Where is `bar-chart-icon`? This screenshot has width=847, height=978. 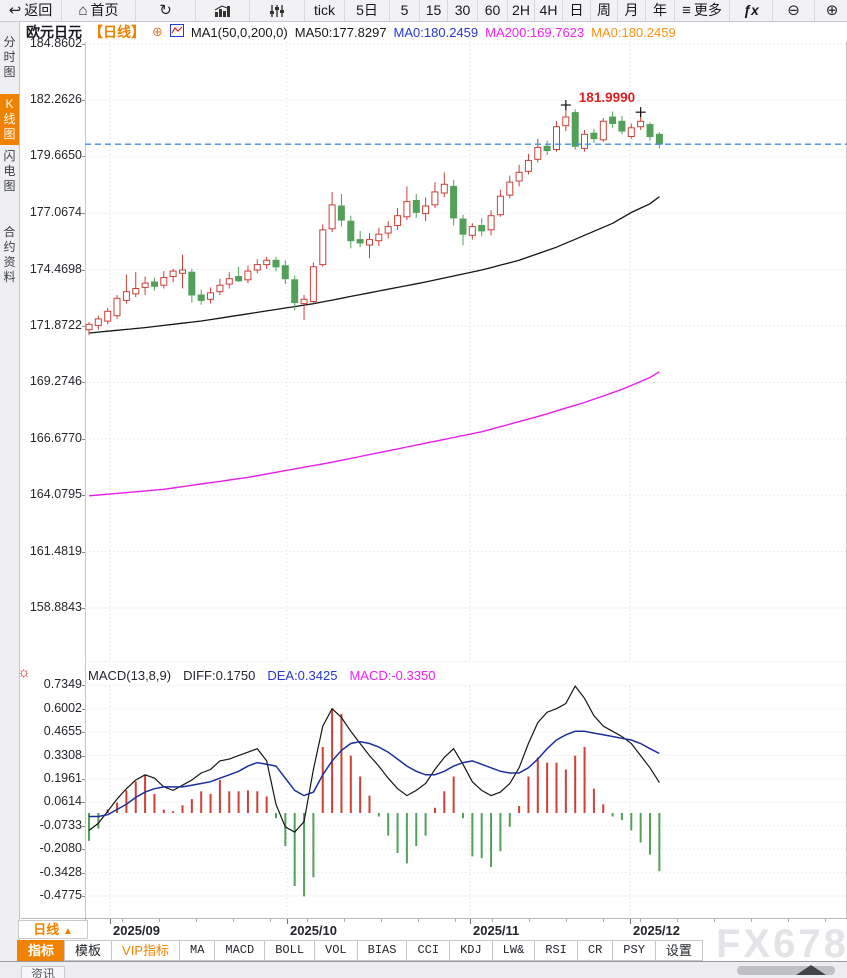
bar-chart-icon is located at coordinates (222, 10).